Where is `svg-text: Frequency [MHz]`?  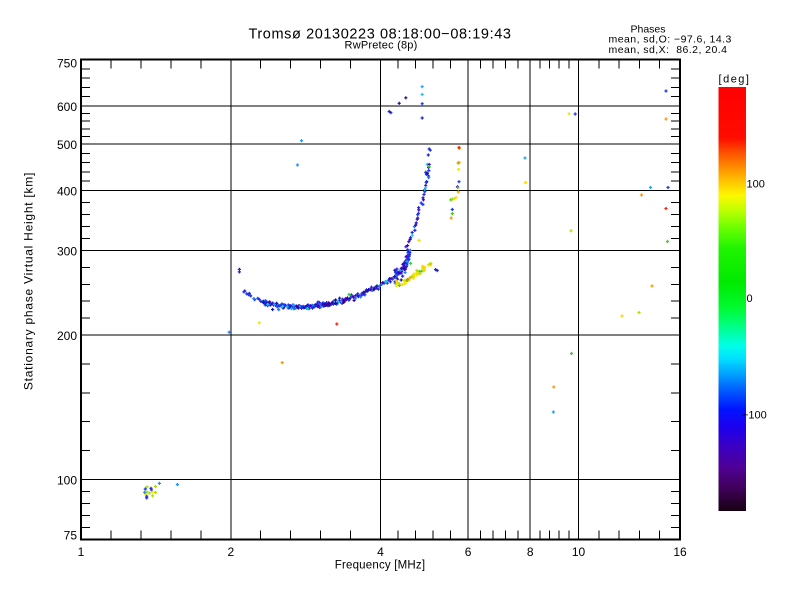 svg-text: Frequency [MHz] is located at coordinates (380, 565).